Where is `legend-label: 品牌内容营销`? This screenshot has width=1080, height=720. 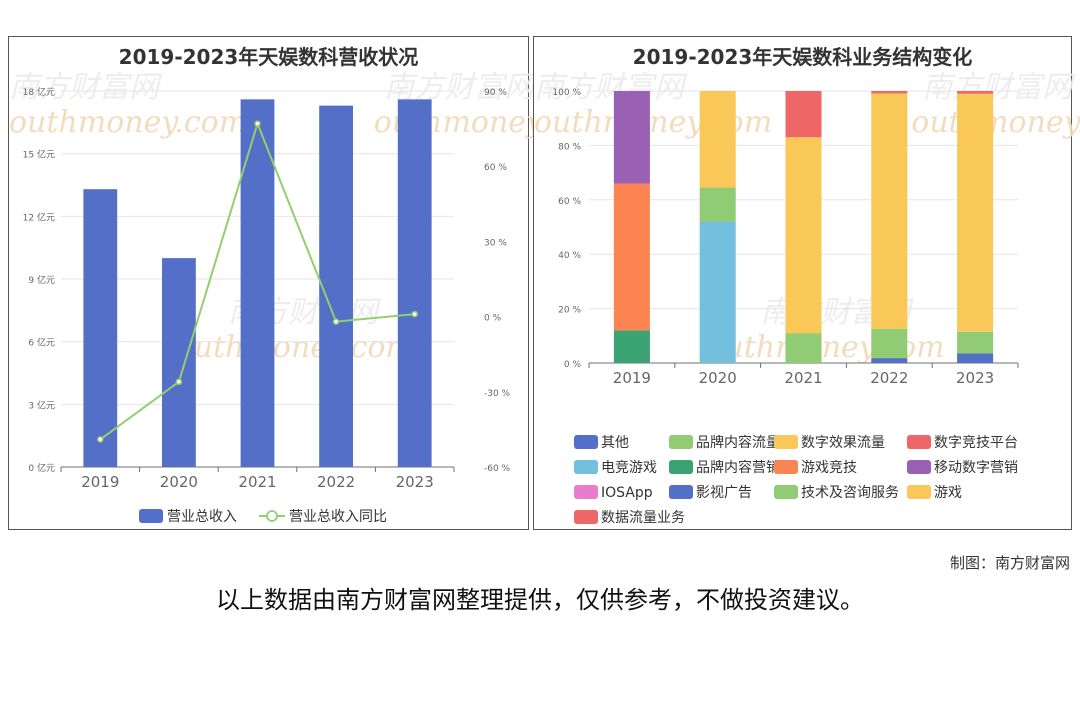
legend-label: 品牌内容营销 is located at coordinates (738, 467).